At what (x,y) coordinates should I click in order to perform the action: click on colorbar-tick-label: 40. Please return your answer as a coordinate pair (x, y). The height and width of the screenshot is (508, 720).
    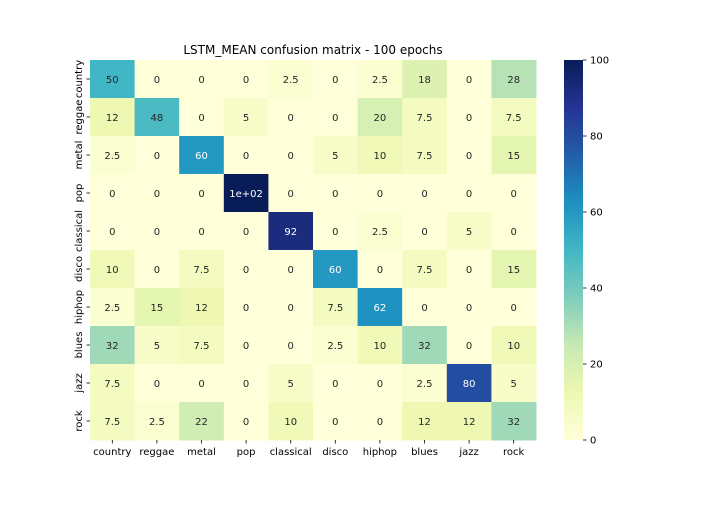
    Looking at the image, I should click on (596, 289).